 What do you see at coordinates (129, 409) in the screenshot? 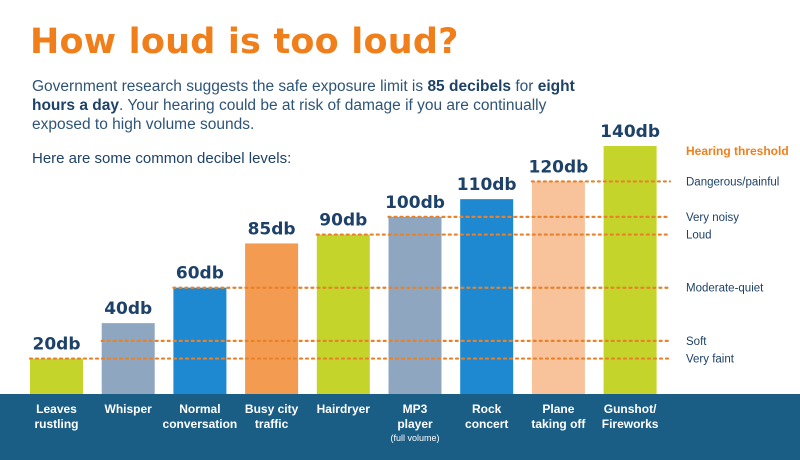
I see `category-label: Whisper` at bounding box center [129, 409].